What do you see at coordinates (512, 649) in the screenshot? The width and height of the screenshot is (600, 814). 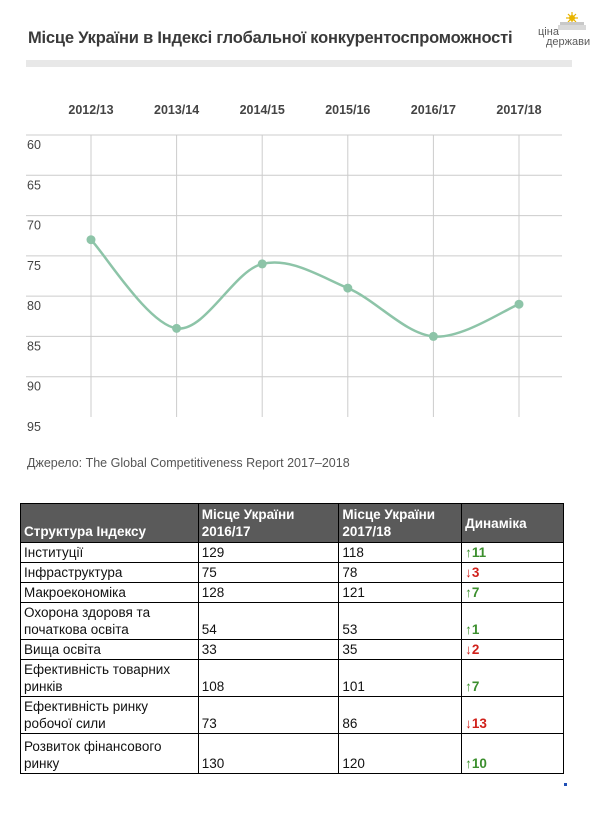 I see `row-dynamics-cell: ↓2` at bounding box center [512, 649].